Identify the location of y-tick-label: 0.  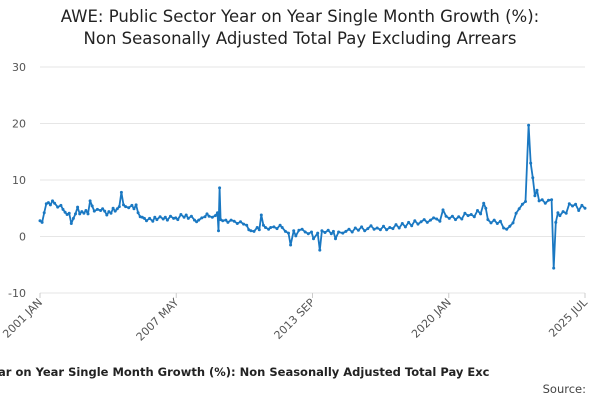
(22, 237).